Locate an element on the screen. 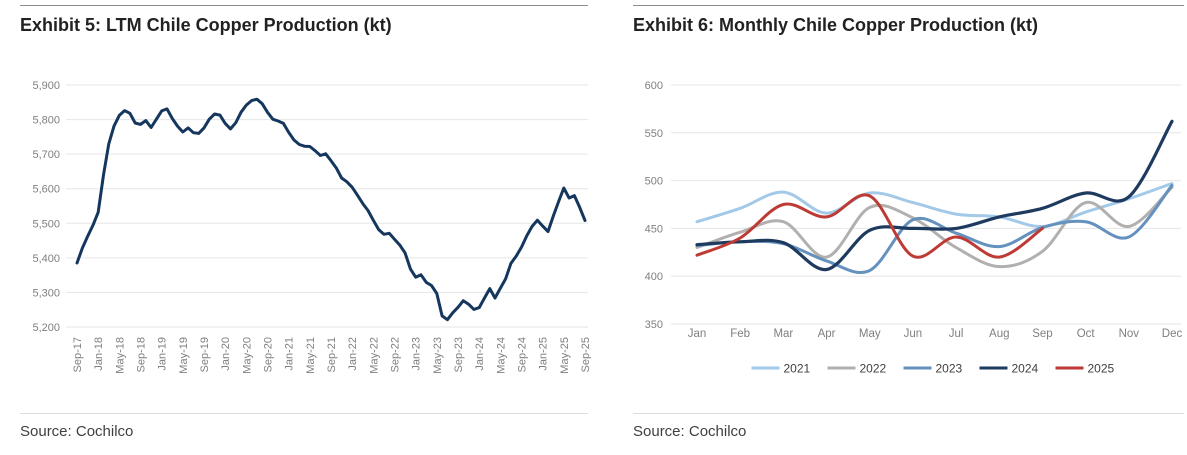  legend-label: 2023 is located at coordinates (949, 369).